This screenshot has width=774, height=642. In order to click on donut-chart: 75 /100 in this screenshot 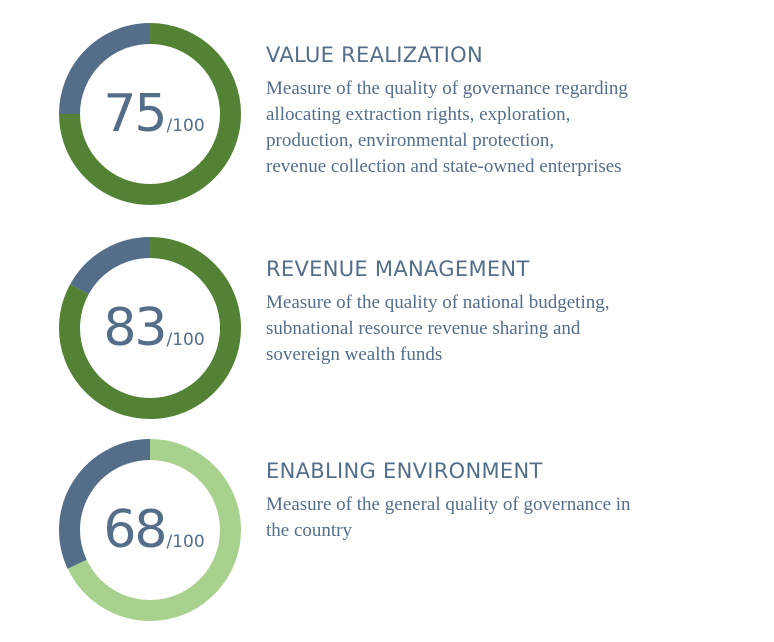, I will do `click(150, 114)`.